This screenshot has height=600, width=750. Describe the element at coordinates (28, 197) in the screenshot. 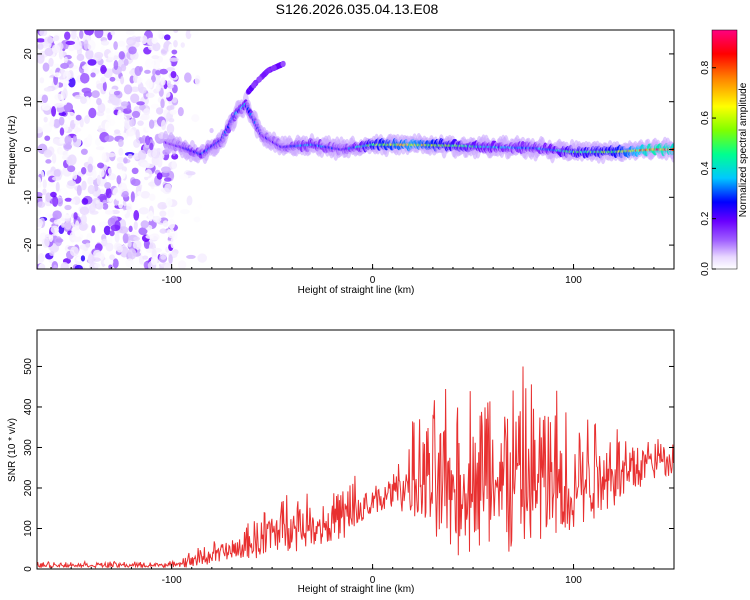

I see `spectrogram-ytick-label: -10` at that location.